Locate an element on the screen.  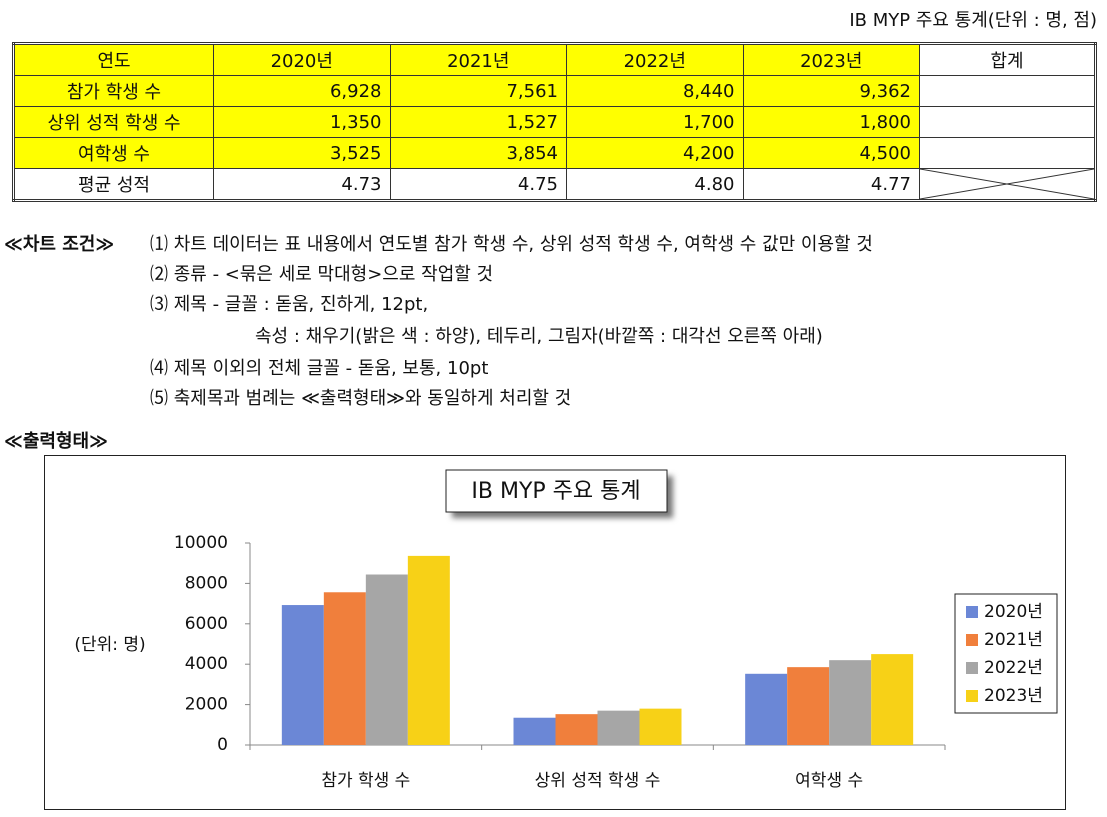
output-heading: ≪출력형태≫ is located at coordinates (56, 441).